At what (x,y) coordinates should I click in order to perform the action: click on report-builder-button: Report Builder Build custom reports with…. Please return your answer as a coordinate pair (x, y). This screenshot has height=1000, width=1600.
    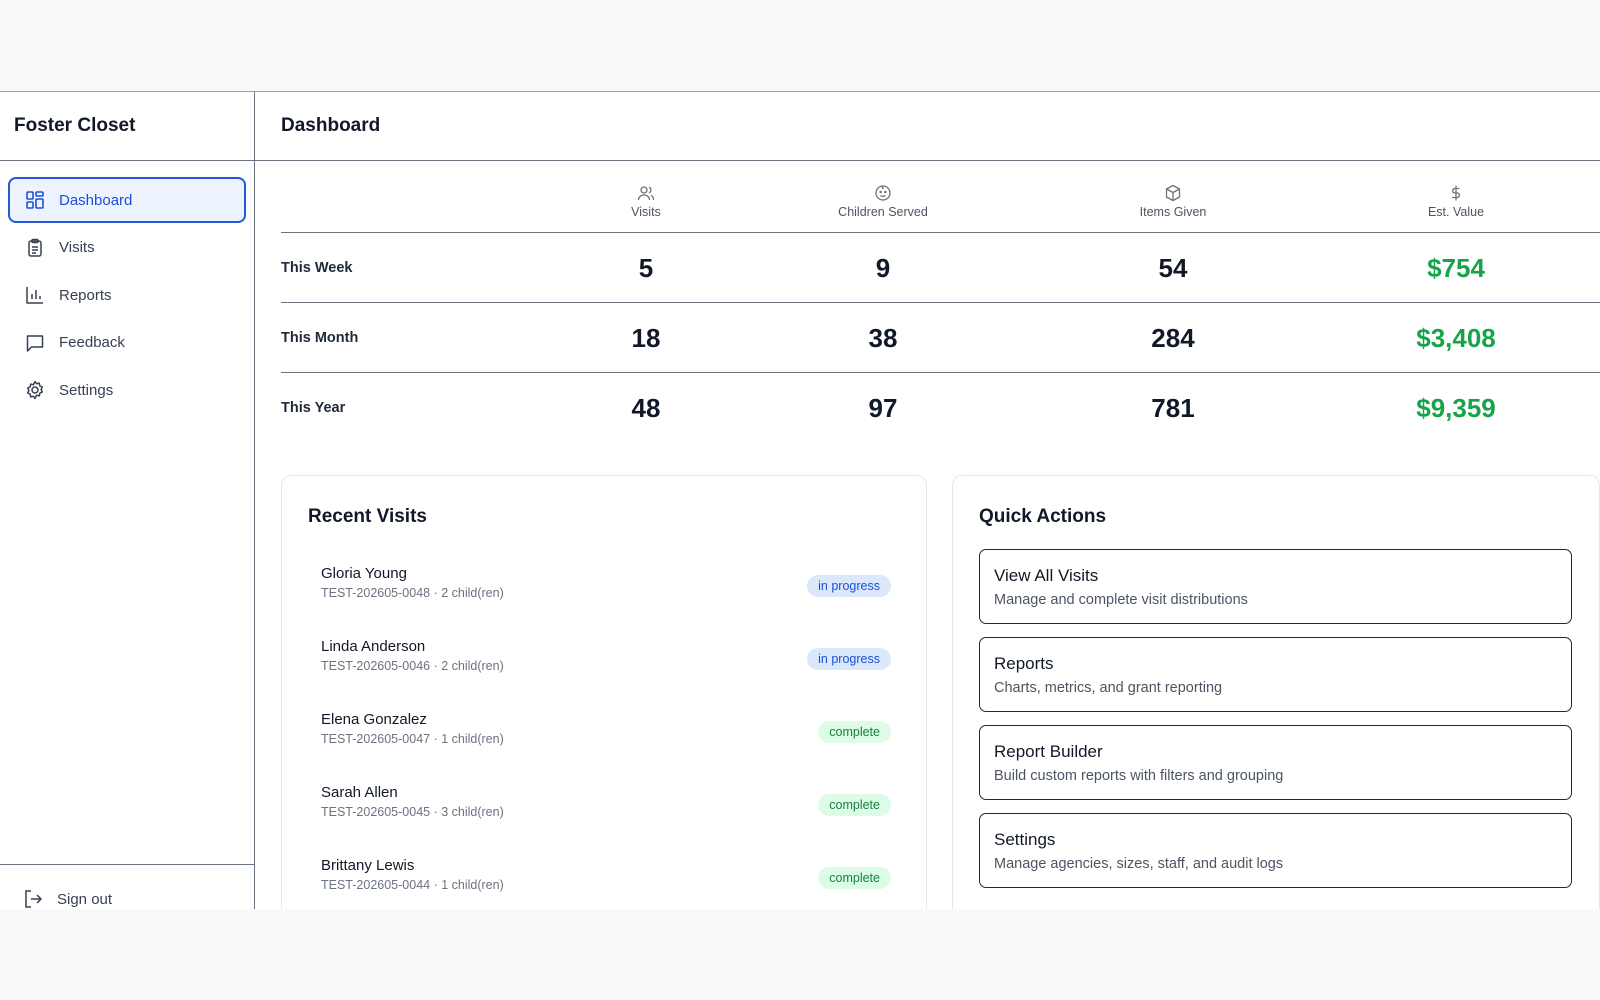
    Looking at the image, I should click on (1275, 762).